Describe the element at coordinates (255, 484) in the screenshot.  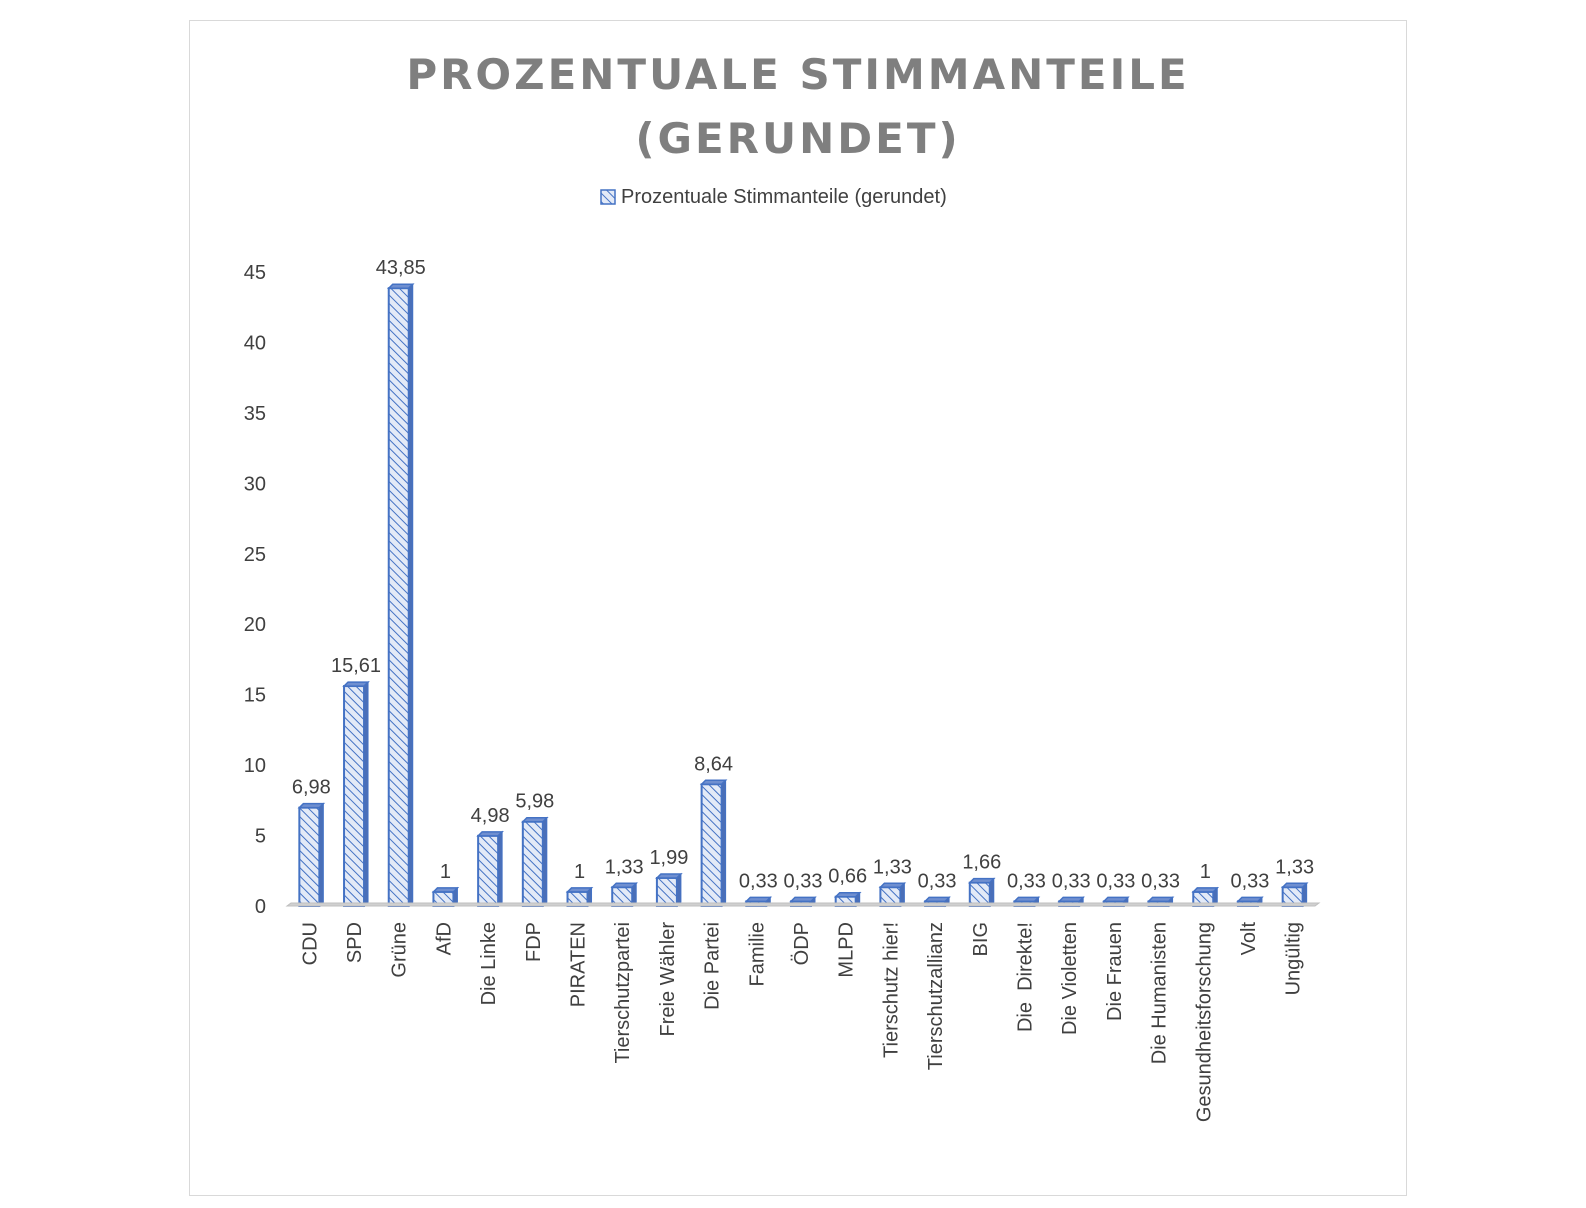
I see `y-tick-label: 30` at that location.